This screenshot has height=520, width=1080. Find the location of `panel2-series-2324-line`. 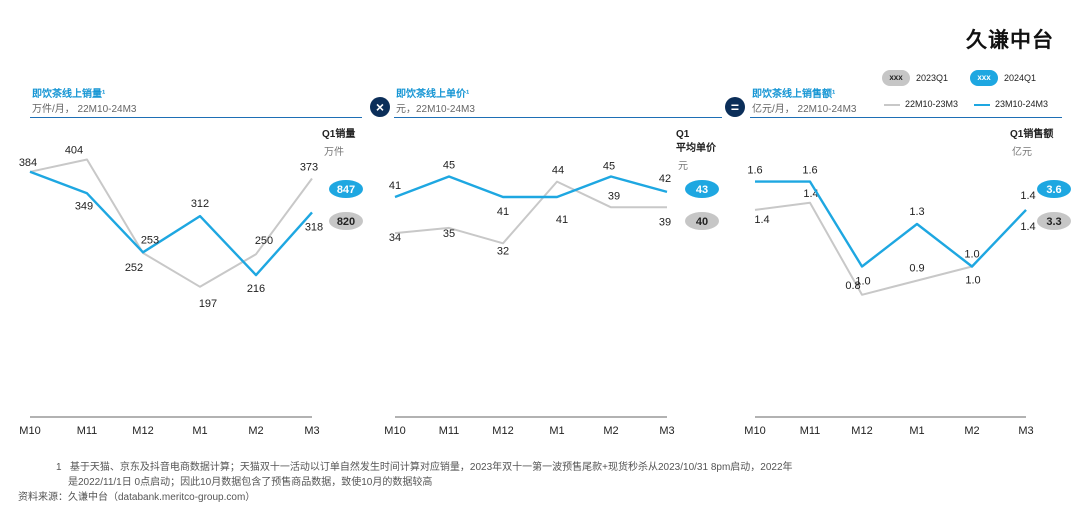

panel2-series-2324-line is located at coordinates (531, 187).